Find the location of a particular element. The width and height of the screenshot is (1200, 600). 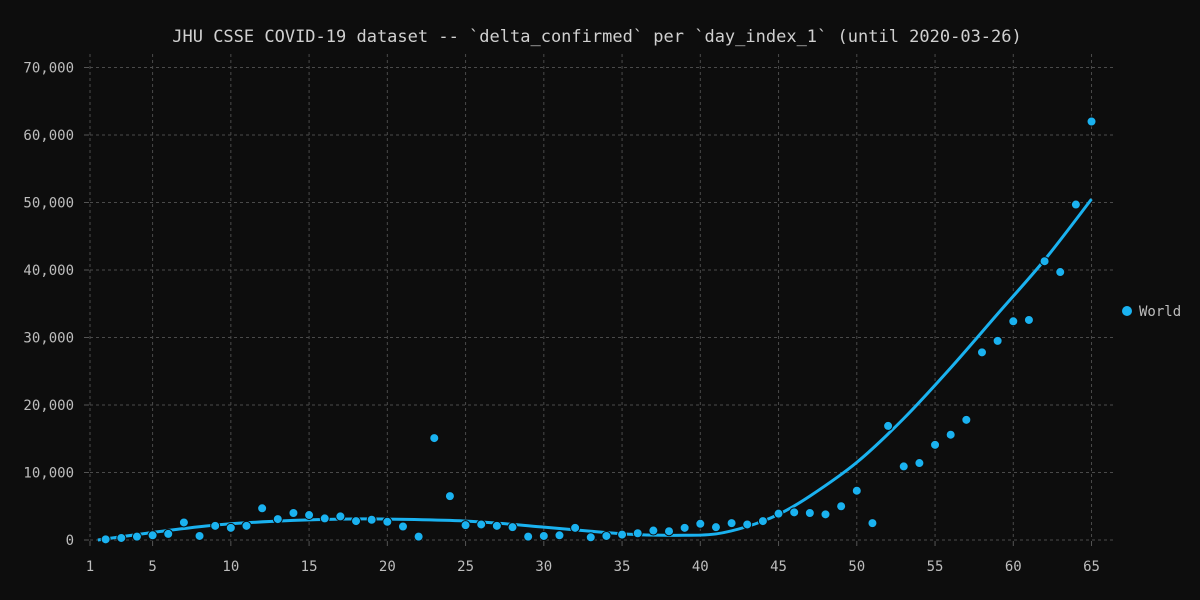

y-tick-label: 60,000 is located at coordinates (48, 136).